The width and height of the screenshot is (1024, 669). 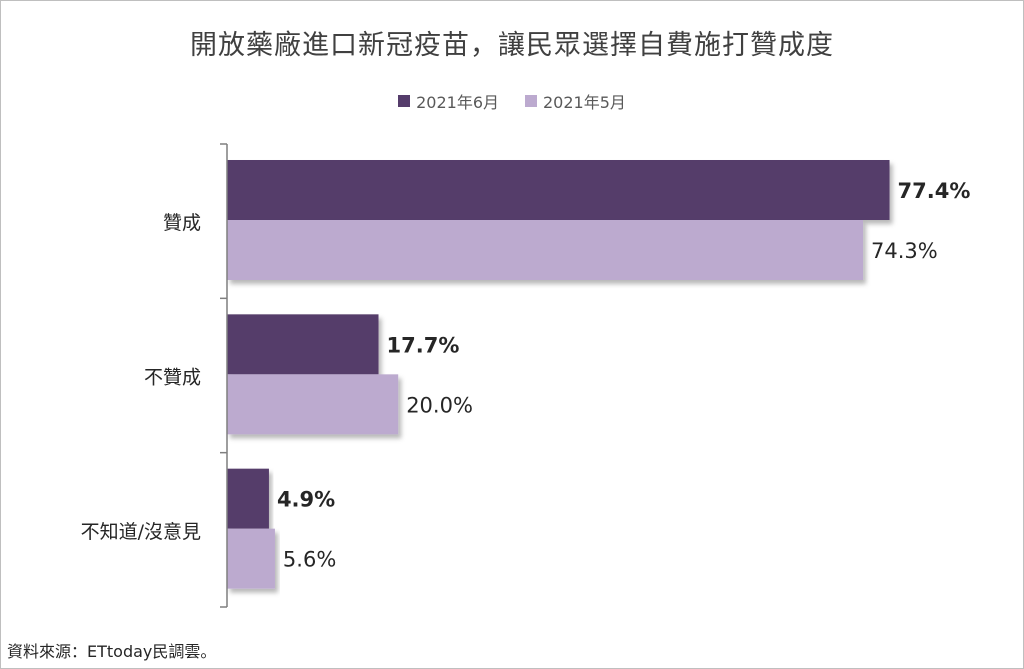 I want to click on category-label-2: 不知道/沒意見, so click(x=141, y=532).